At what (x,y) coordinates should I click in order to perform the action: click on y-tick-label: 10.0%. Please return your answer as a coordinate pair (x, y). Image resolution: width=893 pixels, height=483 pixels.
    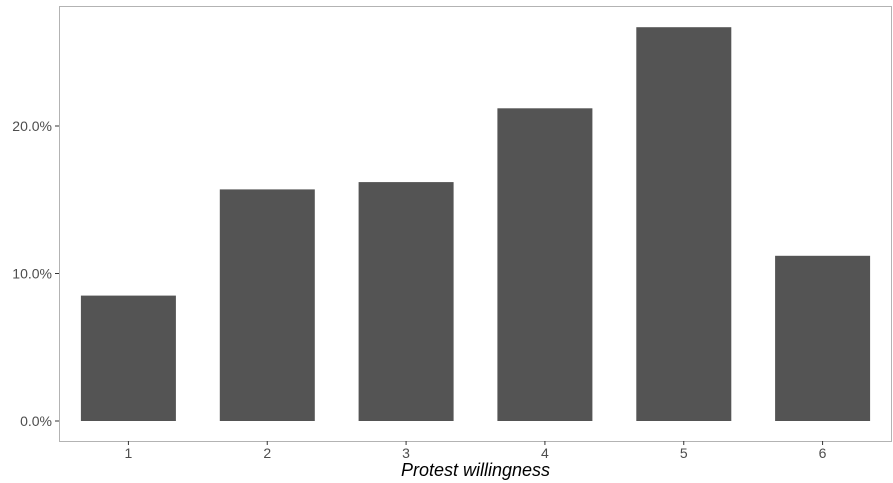
    Looking at the image, I should click on (32, 274).